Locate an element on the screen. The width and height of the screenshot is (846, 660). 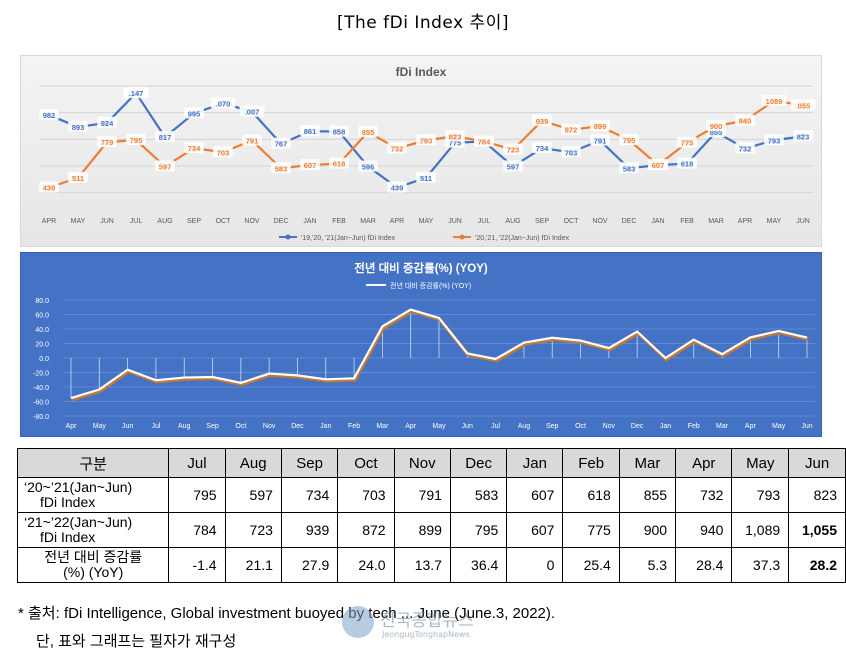
x-tick-label: Jun is located at coordinates (467, 426).